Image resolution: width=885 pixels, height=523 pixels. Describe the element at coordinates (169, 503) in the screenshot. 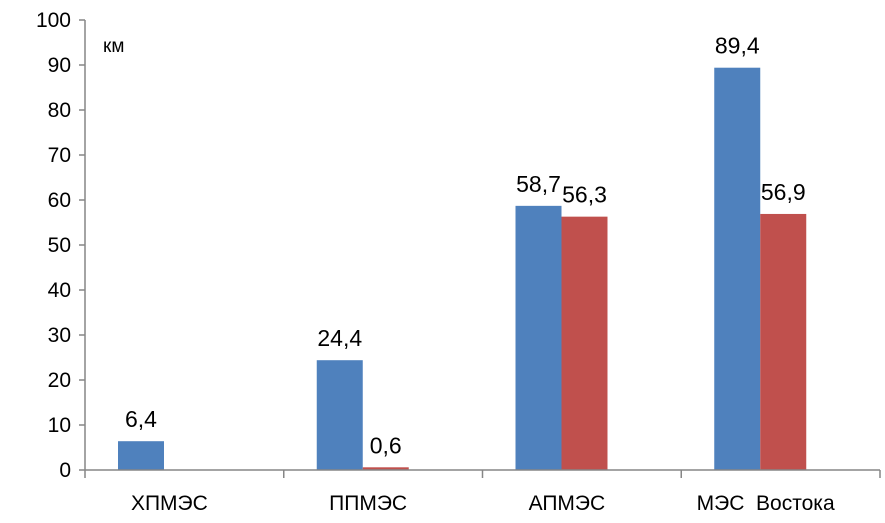

I see `x-category-label: ХПМЭС` at that location.